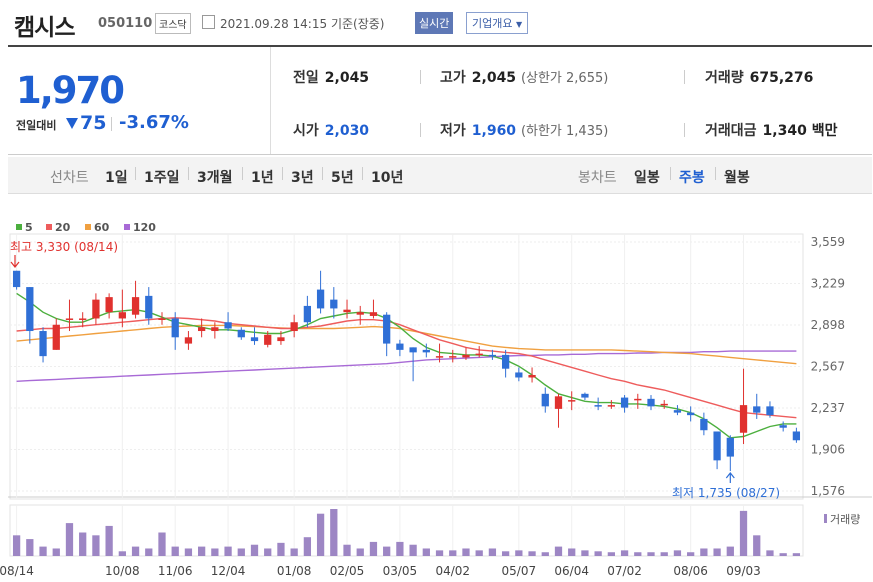 The height and width of the screenshot is (582, 873). What do you see at coordinates (93, 123) in the screenshot?
I see `price-change: 75` at bounding box center [93, 123].